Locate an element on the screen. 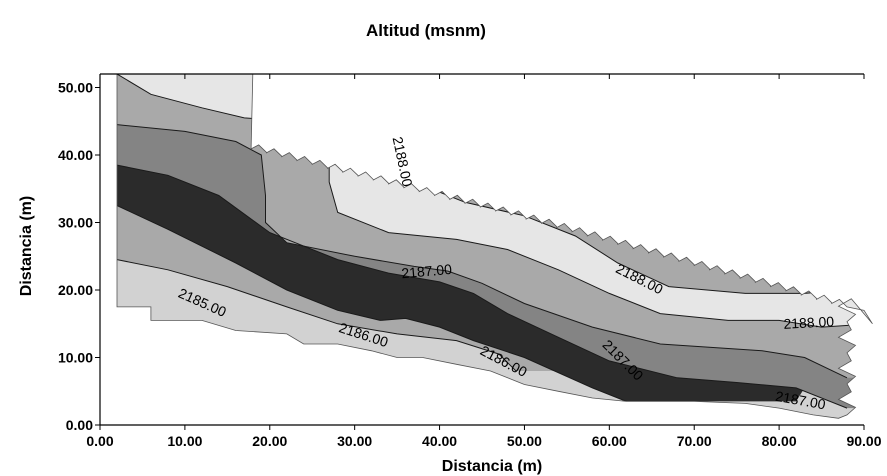 Image resolution: width=887 pixels, height=476 pixels. y-tick-label: 0.00 is located at coordinates (79, 425).